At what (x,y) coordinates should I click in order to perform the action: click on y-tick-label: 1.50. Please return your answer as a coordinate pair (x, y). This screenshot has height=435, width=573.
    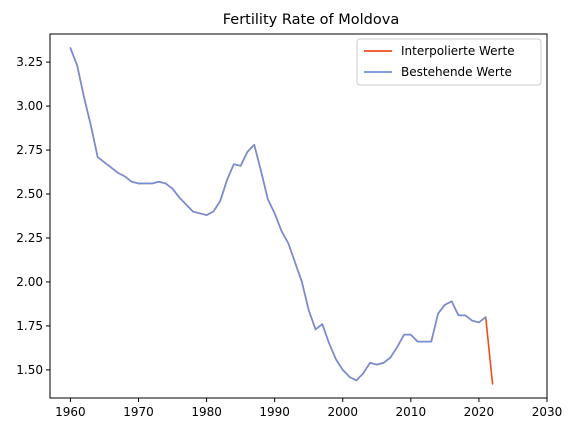
    Looking at the image, I should click on (29, 370).